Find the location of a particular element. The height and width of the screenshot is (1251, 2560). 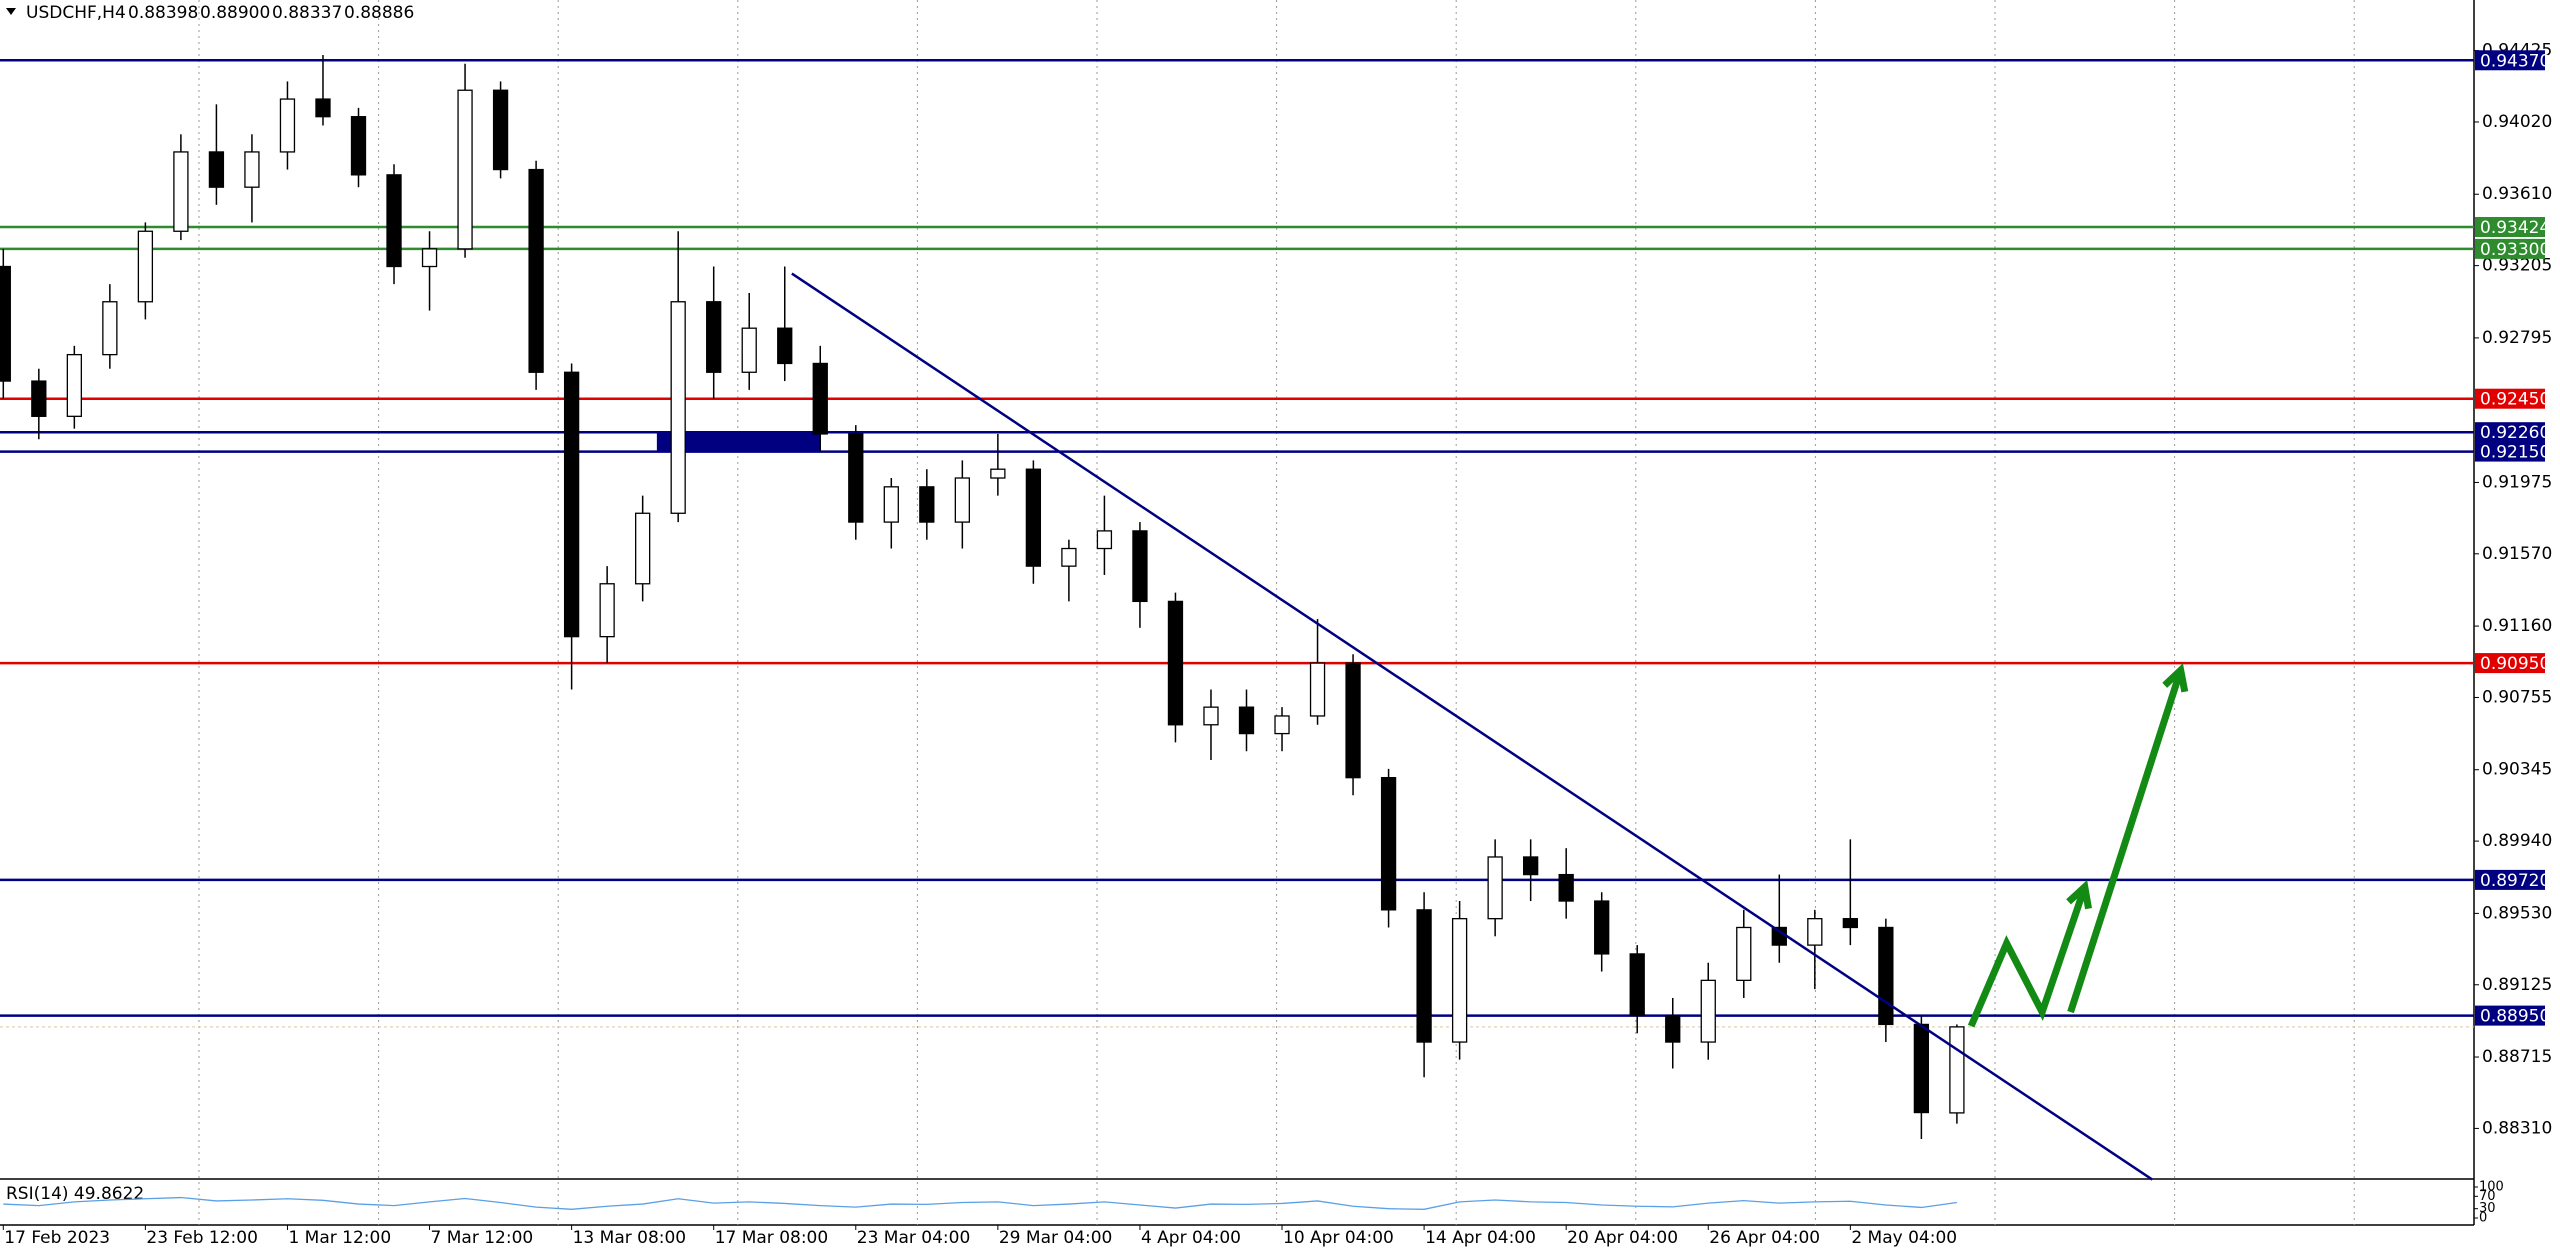

y-tick-label: 0.93205 is located at coordinates (2517, 266).